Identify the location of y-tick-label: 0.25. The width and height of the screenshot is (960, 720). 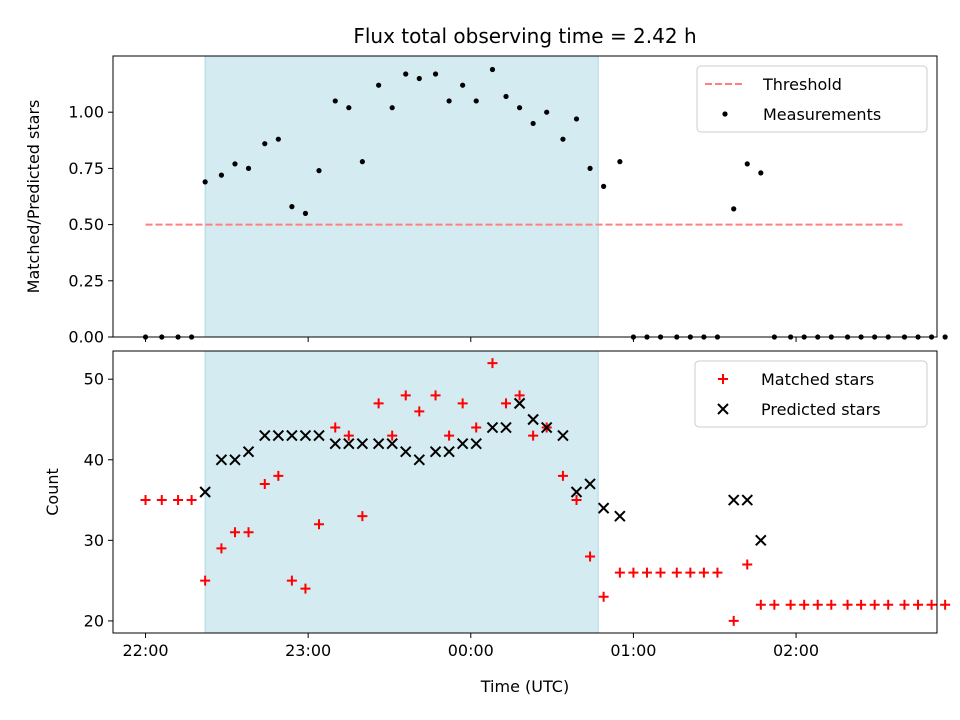
(86, 280).